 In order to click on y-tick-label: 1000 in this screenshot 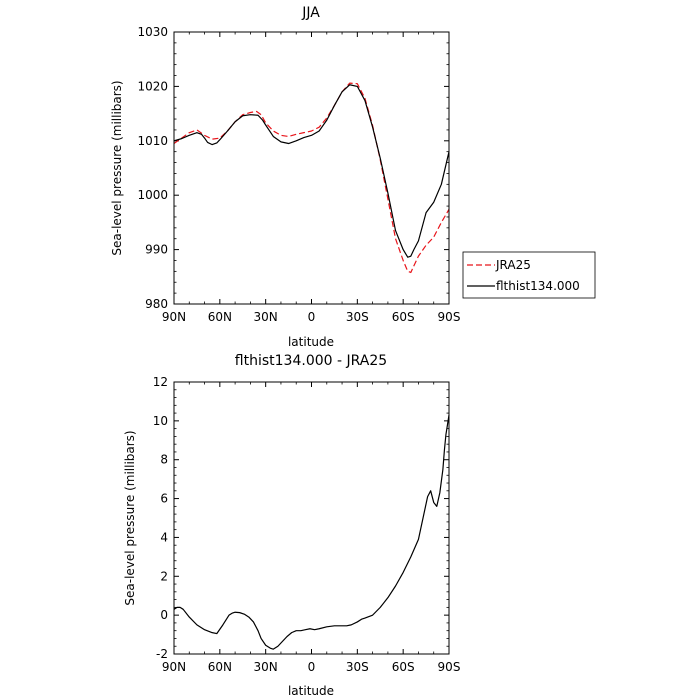, I will do `click(152, 195)`.